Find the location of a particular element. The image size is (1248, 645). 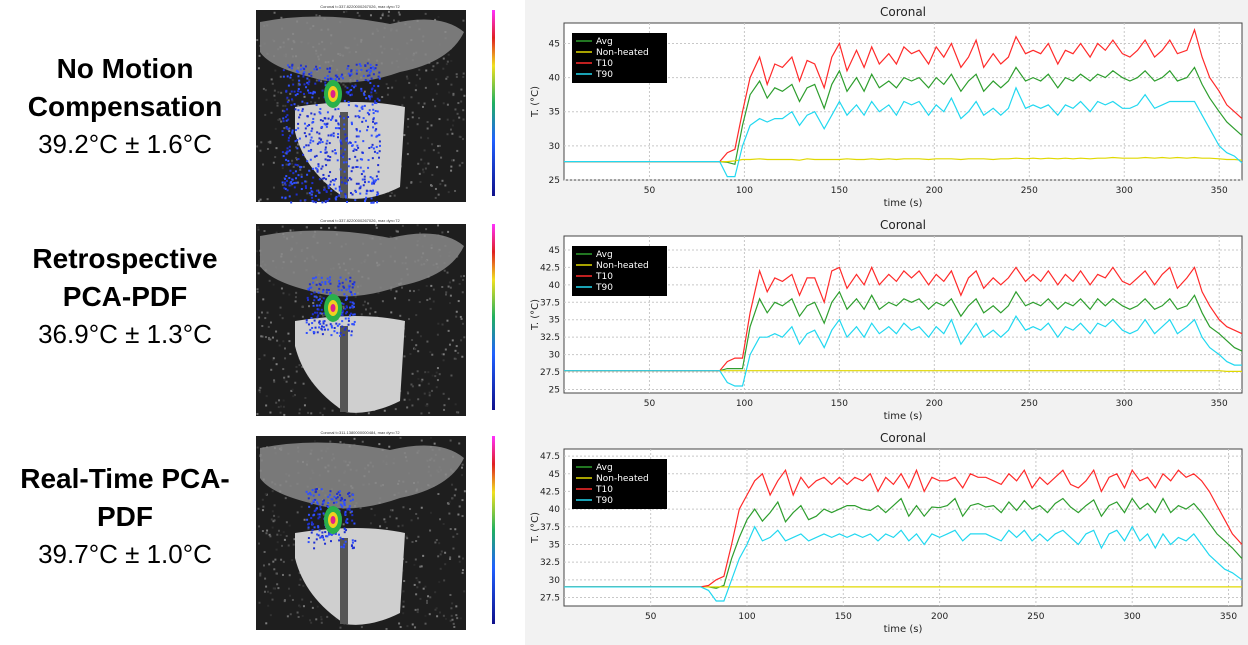

y-tick-label: 25 is located at coordinates (554, 391).